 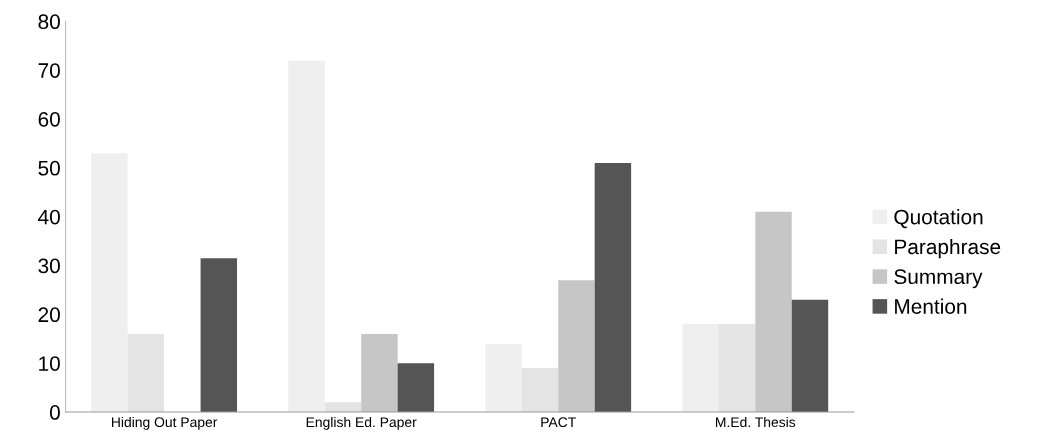 I want to click on y-tick-label: 30, so click(x=49, y=266).